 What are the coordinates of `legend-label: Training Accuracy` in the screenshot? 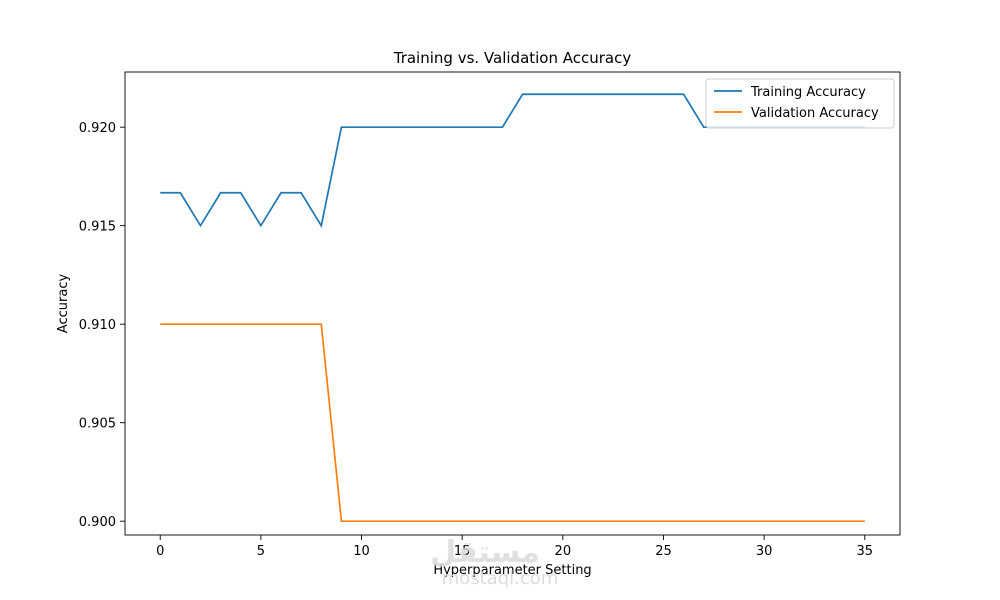 It's located at (808, 92).